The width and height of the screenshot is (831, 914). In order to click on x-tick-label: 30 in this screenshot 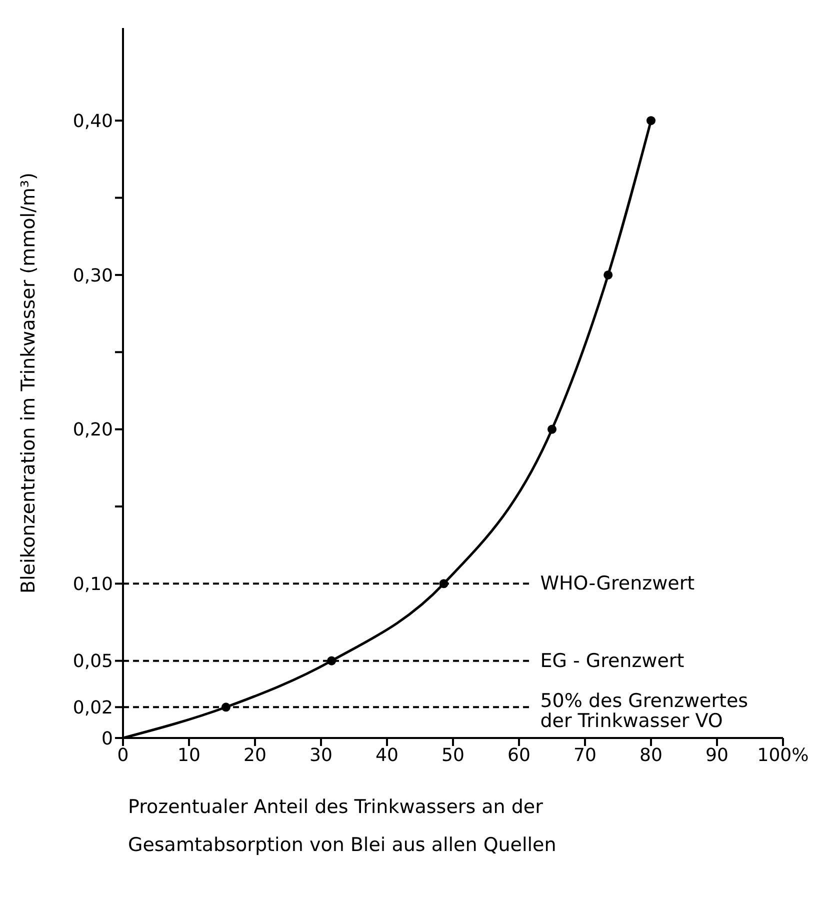, I will do `click(321, 755)`.